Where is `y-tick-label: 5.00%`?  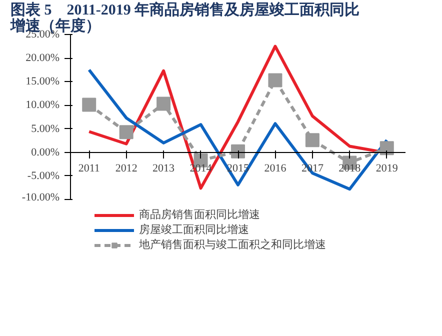 y-tick-label: 5.00% is located at coordinates (45, 128).